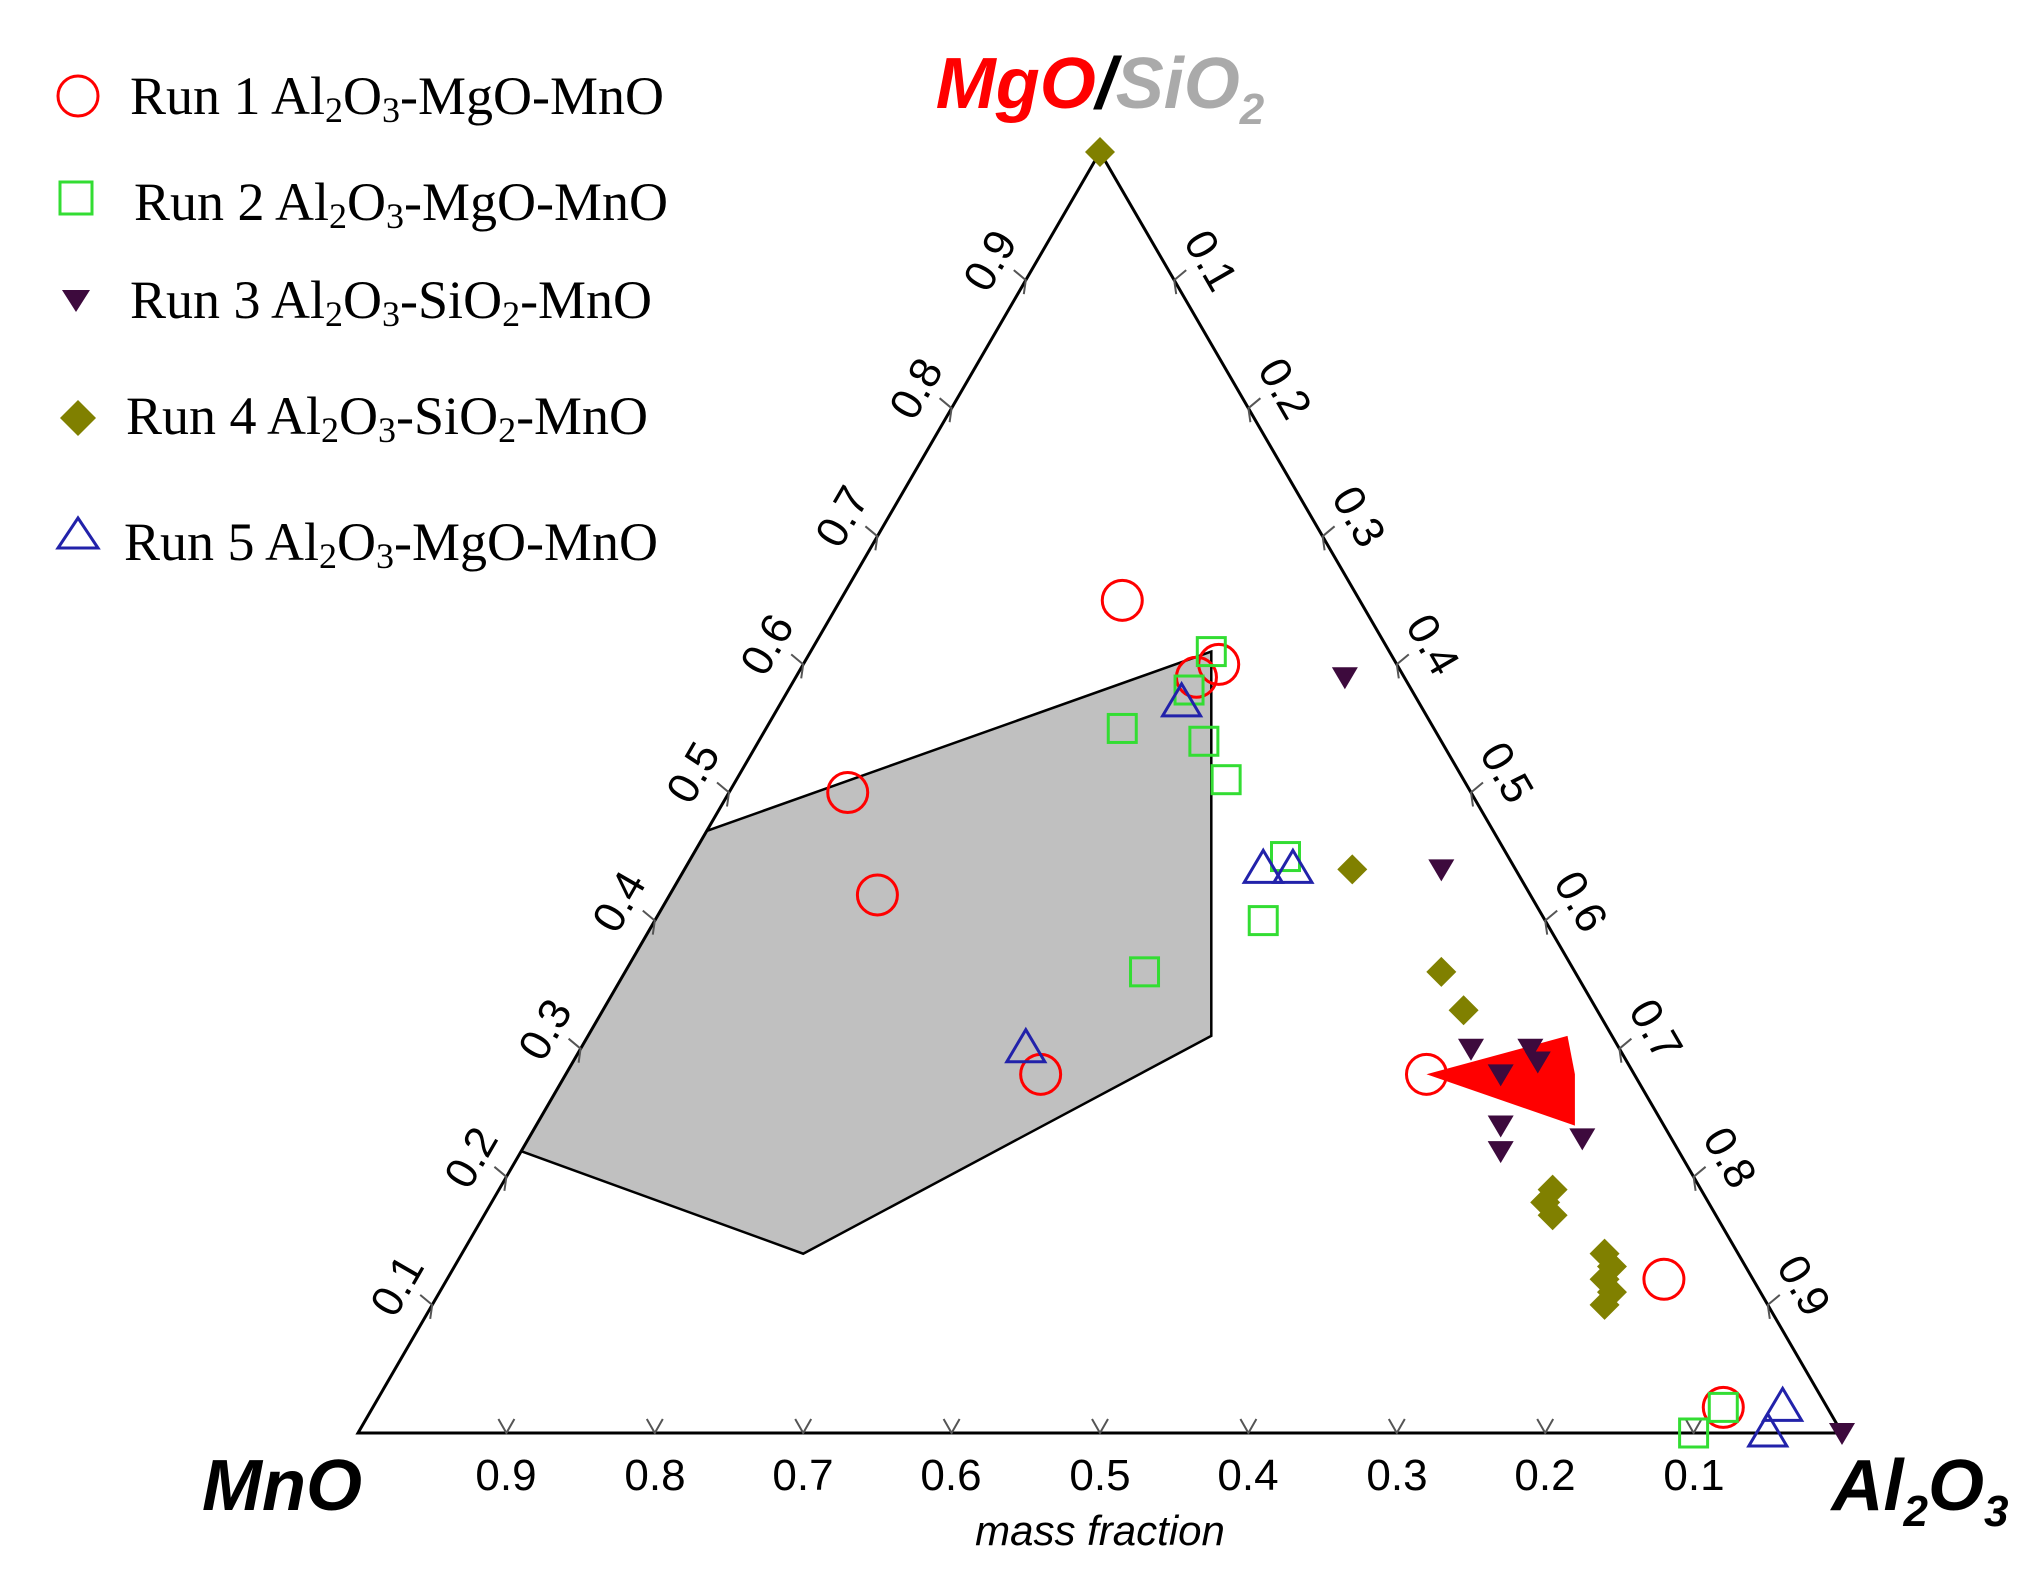 The width and height of the screenshot is (2030, 1581). Describe the element at coordinates (387, 418) in the screenshot. I see `legend-label-run-4: Run 4 Al2O3-SiO2-MnO` at that location.